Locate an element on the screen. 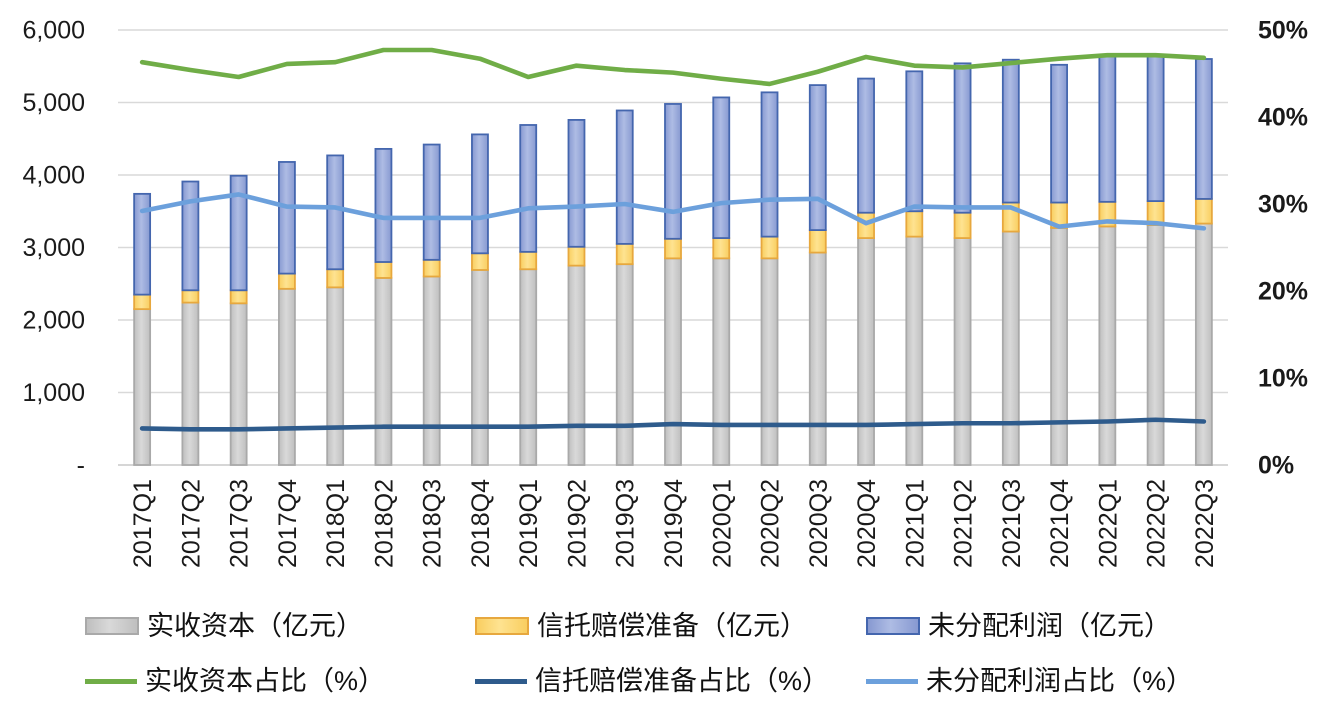 This screenshot has height=710, width=1324. x-axis-label-2018Q4: 2018Q4 is located at coordinates (481, 523).